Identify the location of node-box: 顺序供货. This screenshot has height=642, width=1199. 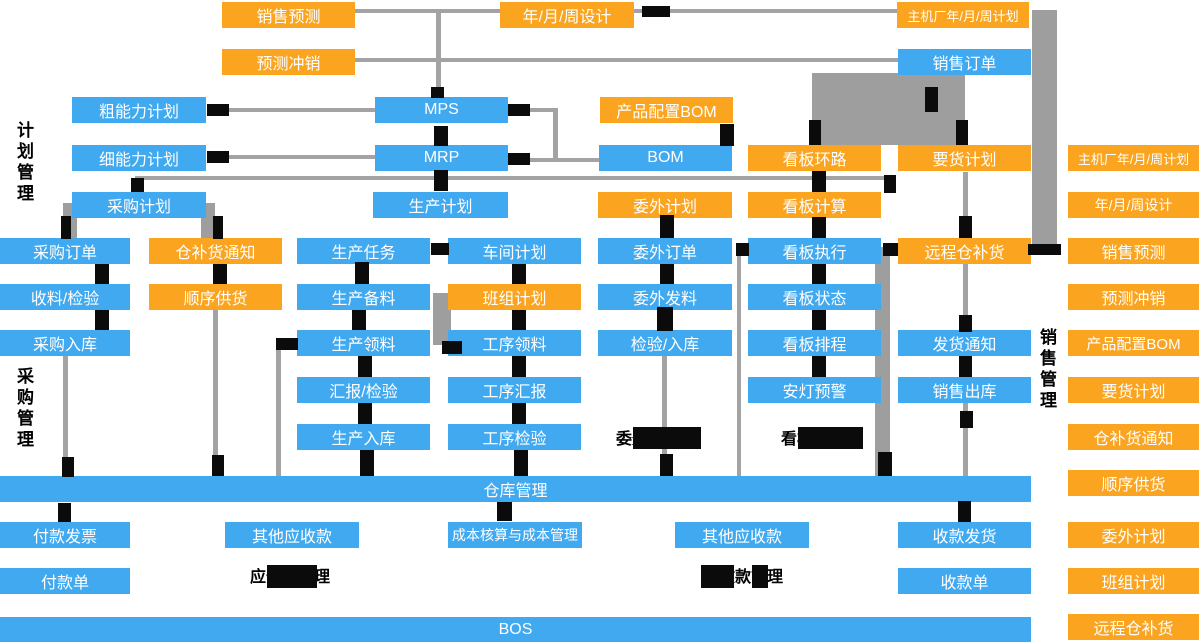
(1133, 483).